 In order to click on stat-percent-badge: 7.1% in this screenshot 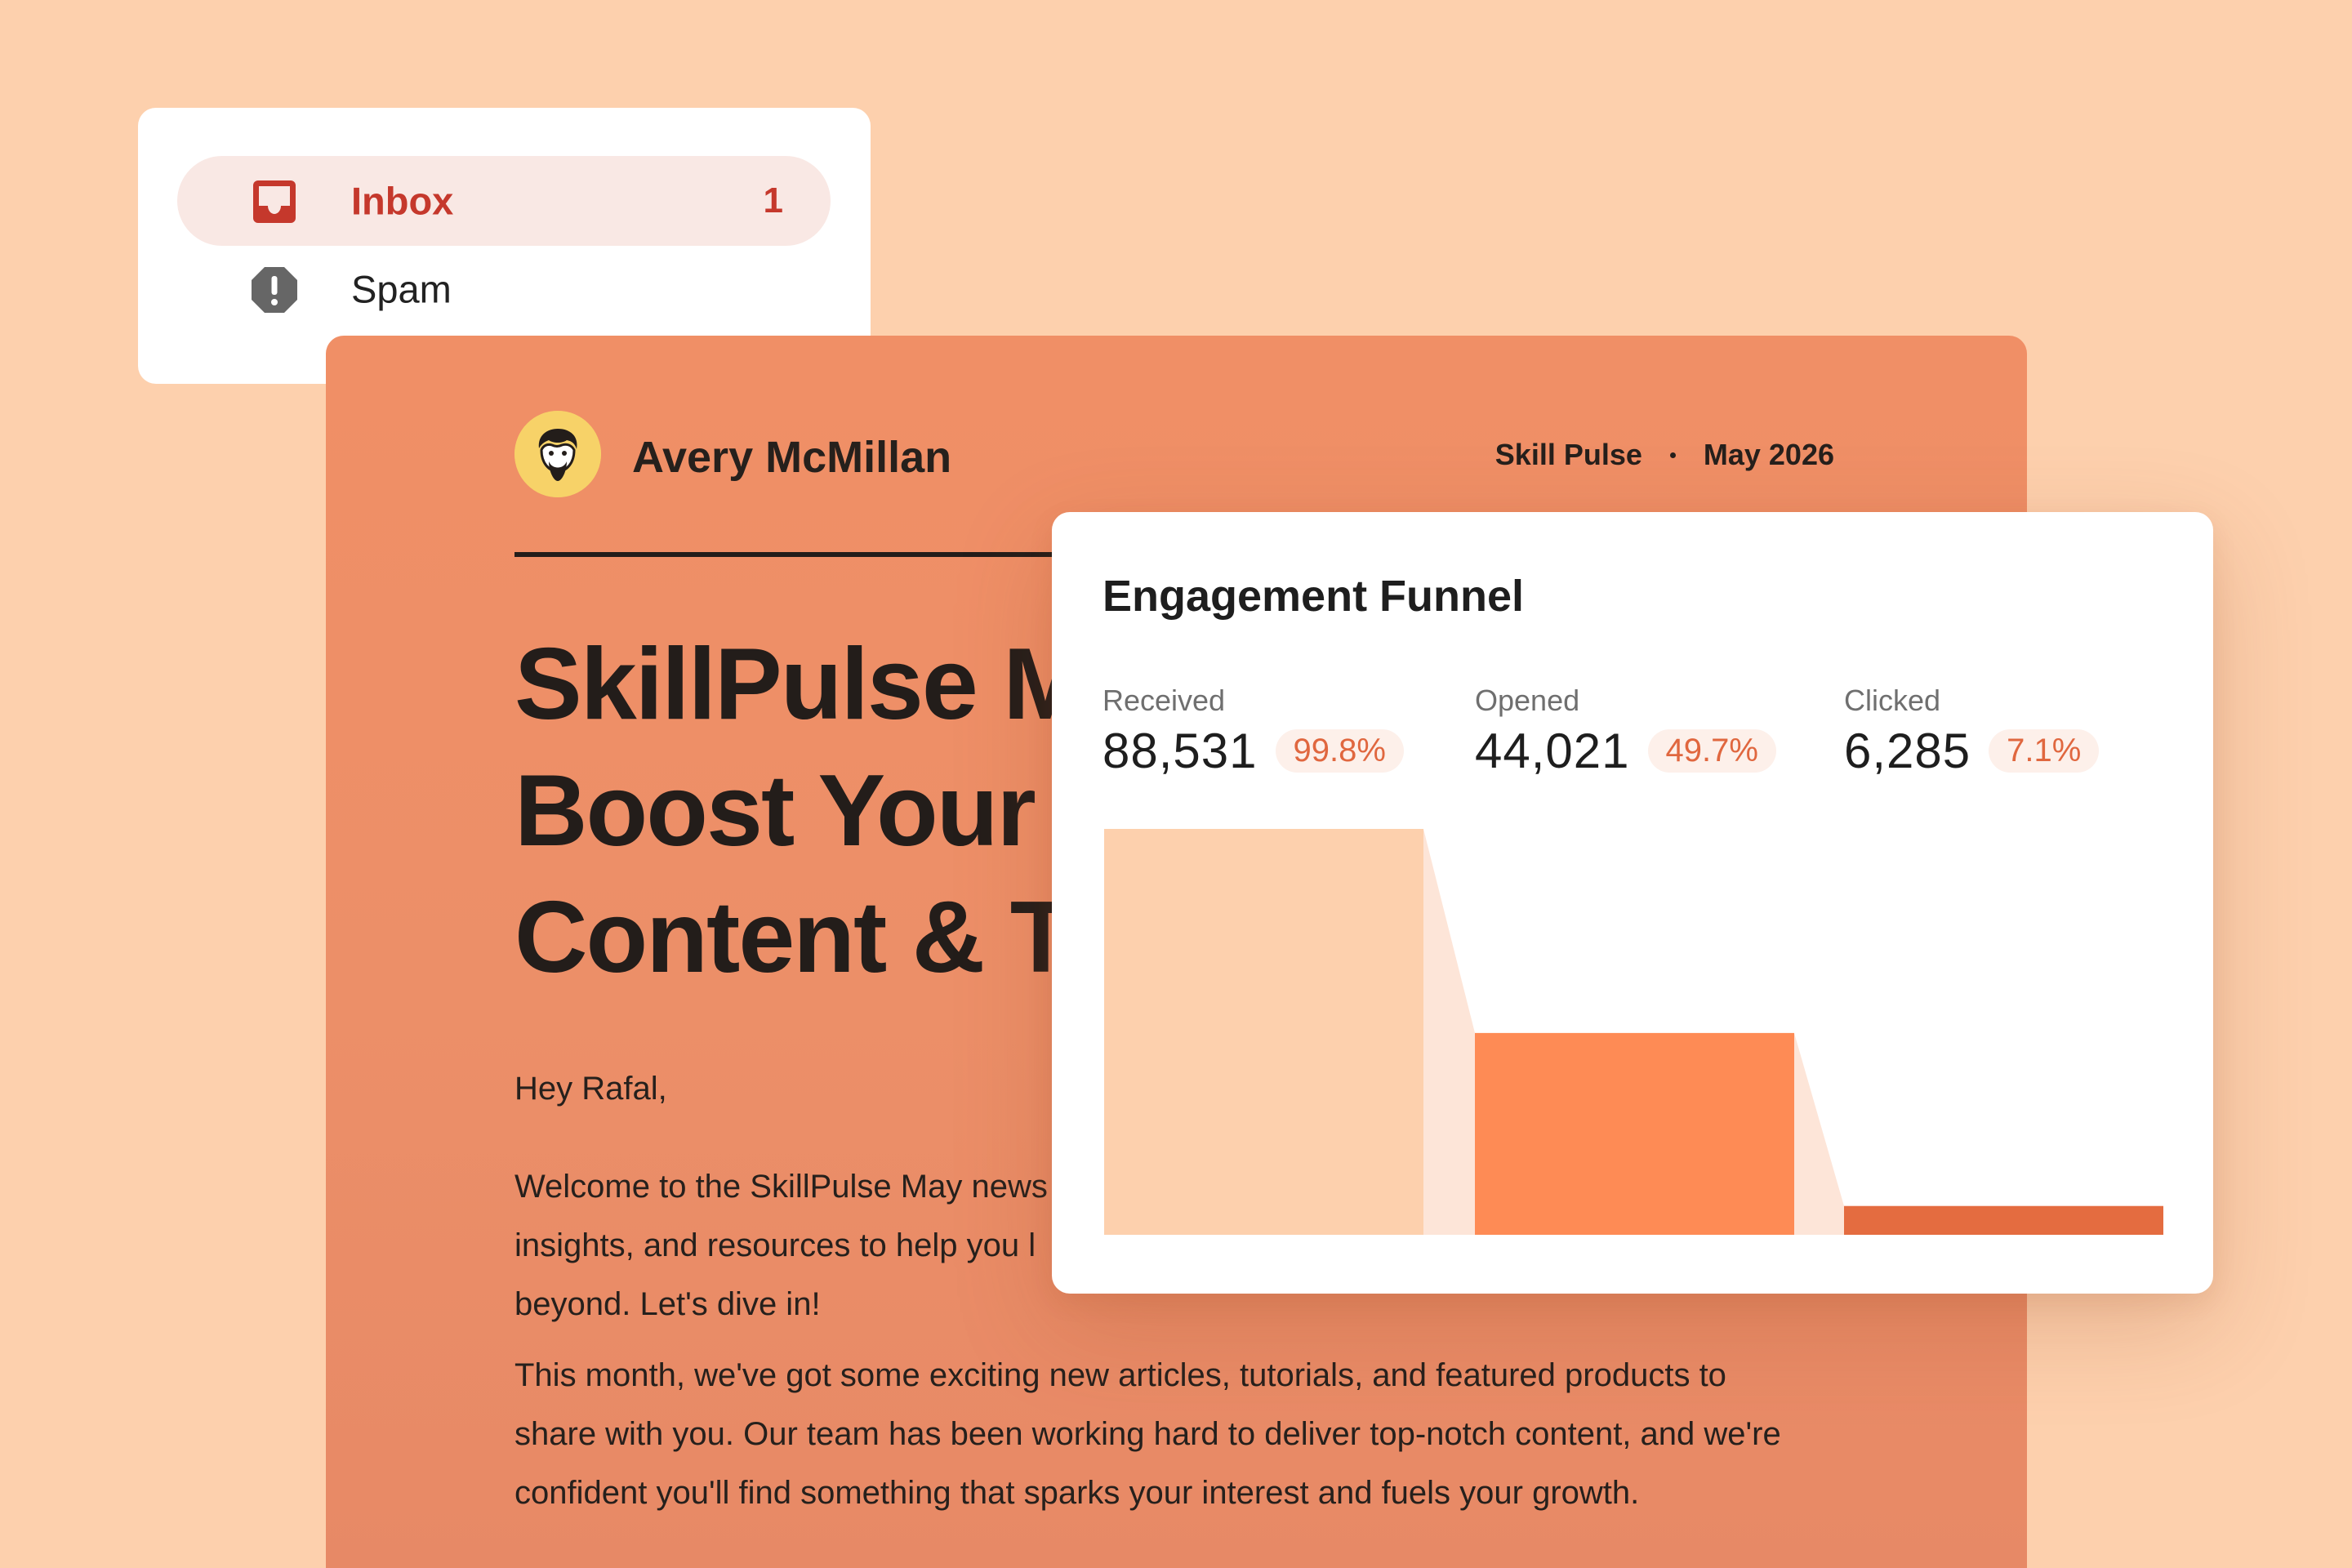, I will do `click(2044, 751)`.